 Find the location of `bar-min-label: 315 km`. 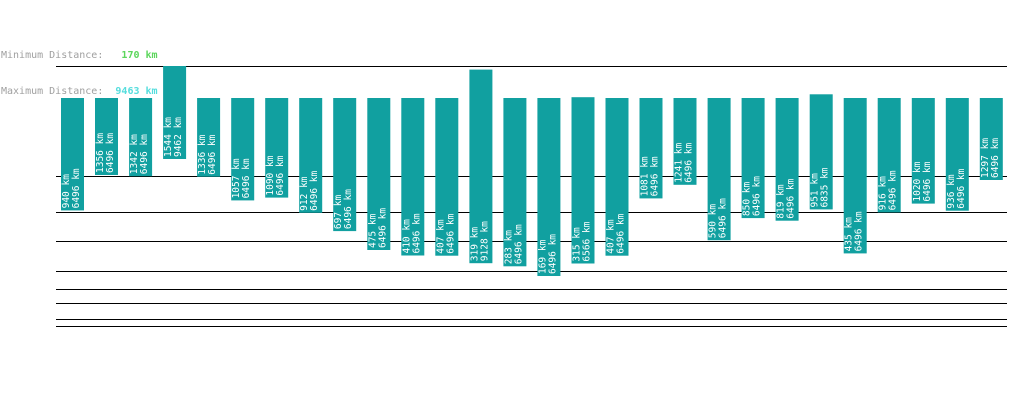

bar-min-label: 315 km is located at coordinates (577, 244).